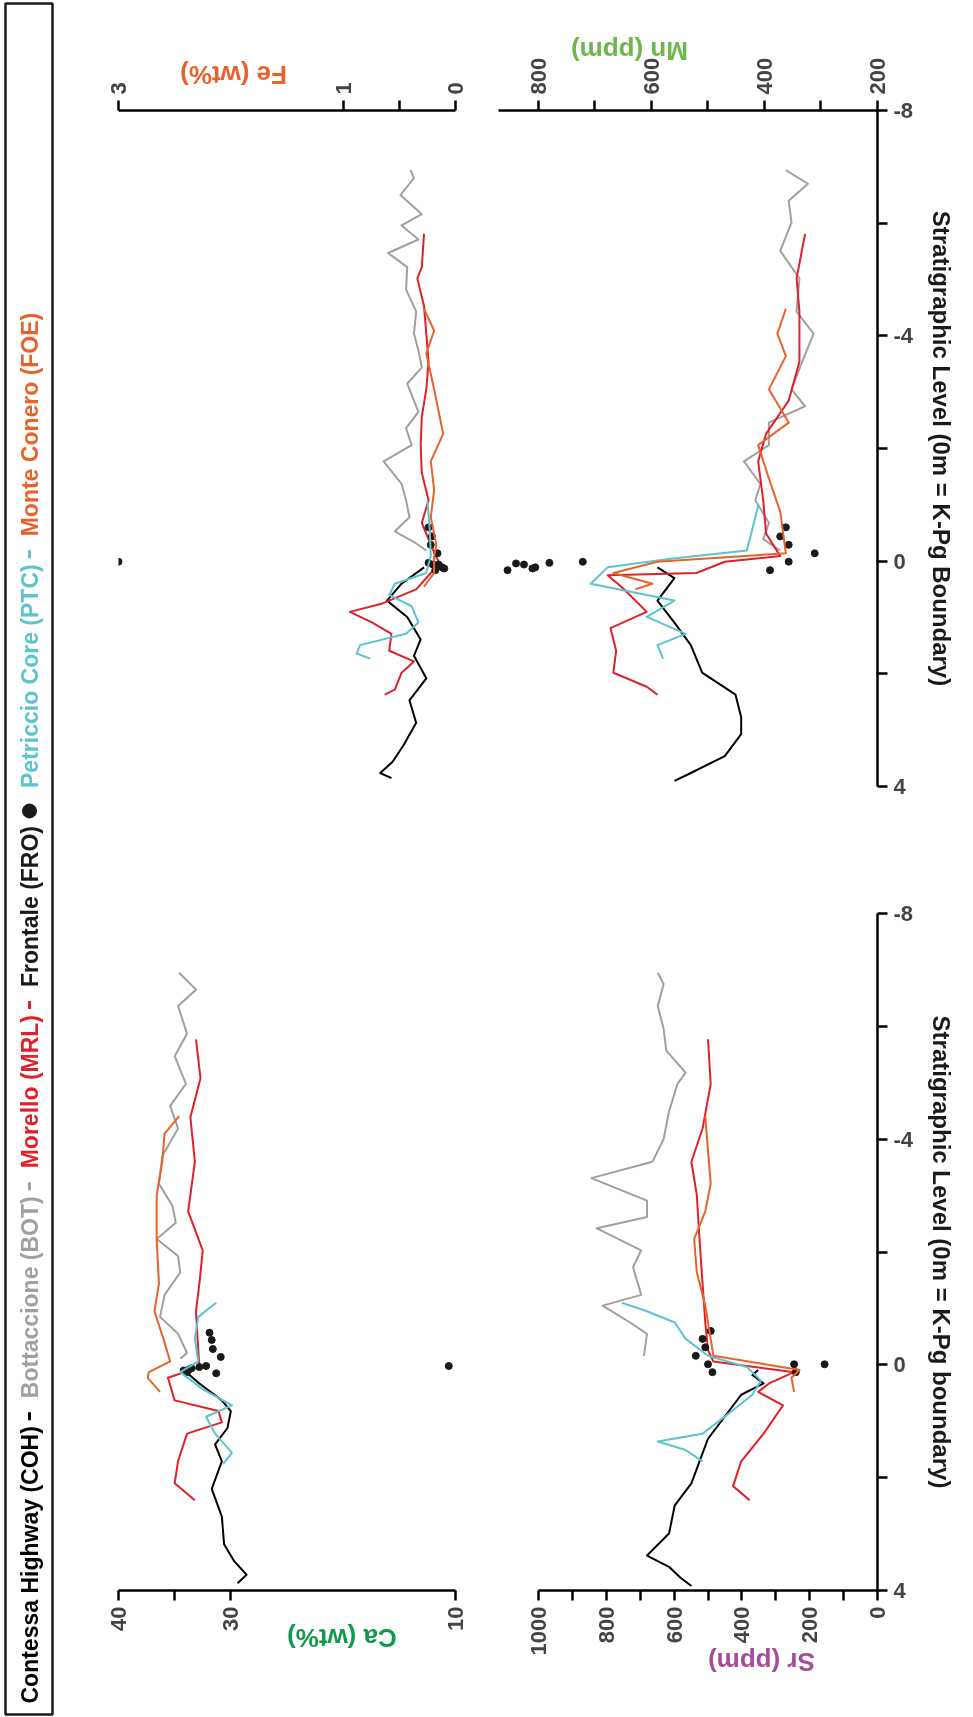 Image resolution: width=973 pixels, height=1717 pixels. I want to click on legend-label: Bottaccione (BOT), so click(29, 1297).